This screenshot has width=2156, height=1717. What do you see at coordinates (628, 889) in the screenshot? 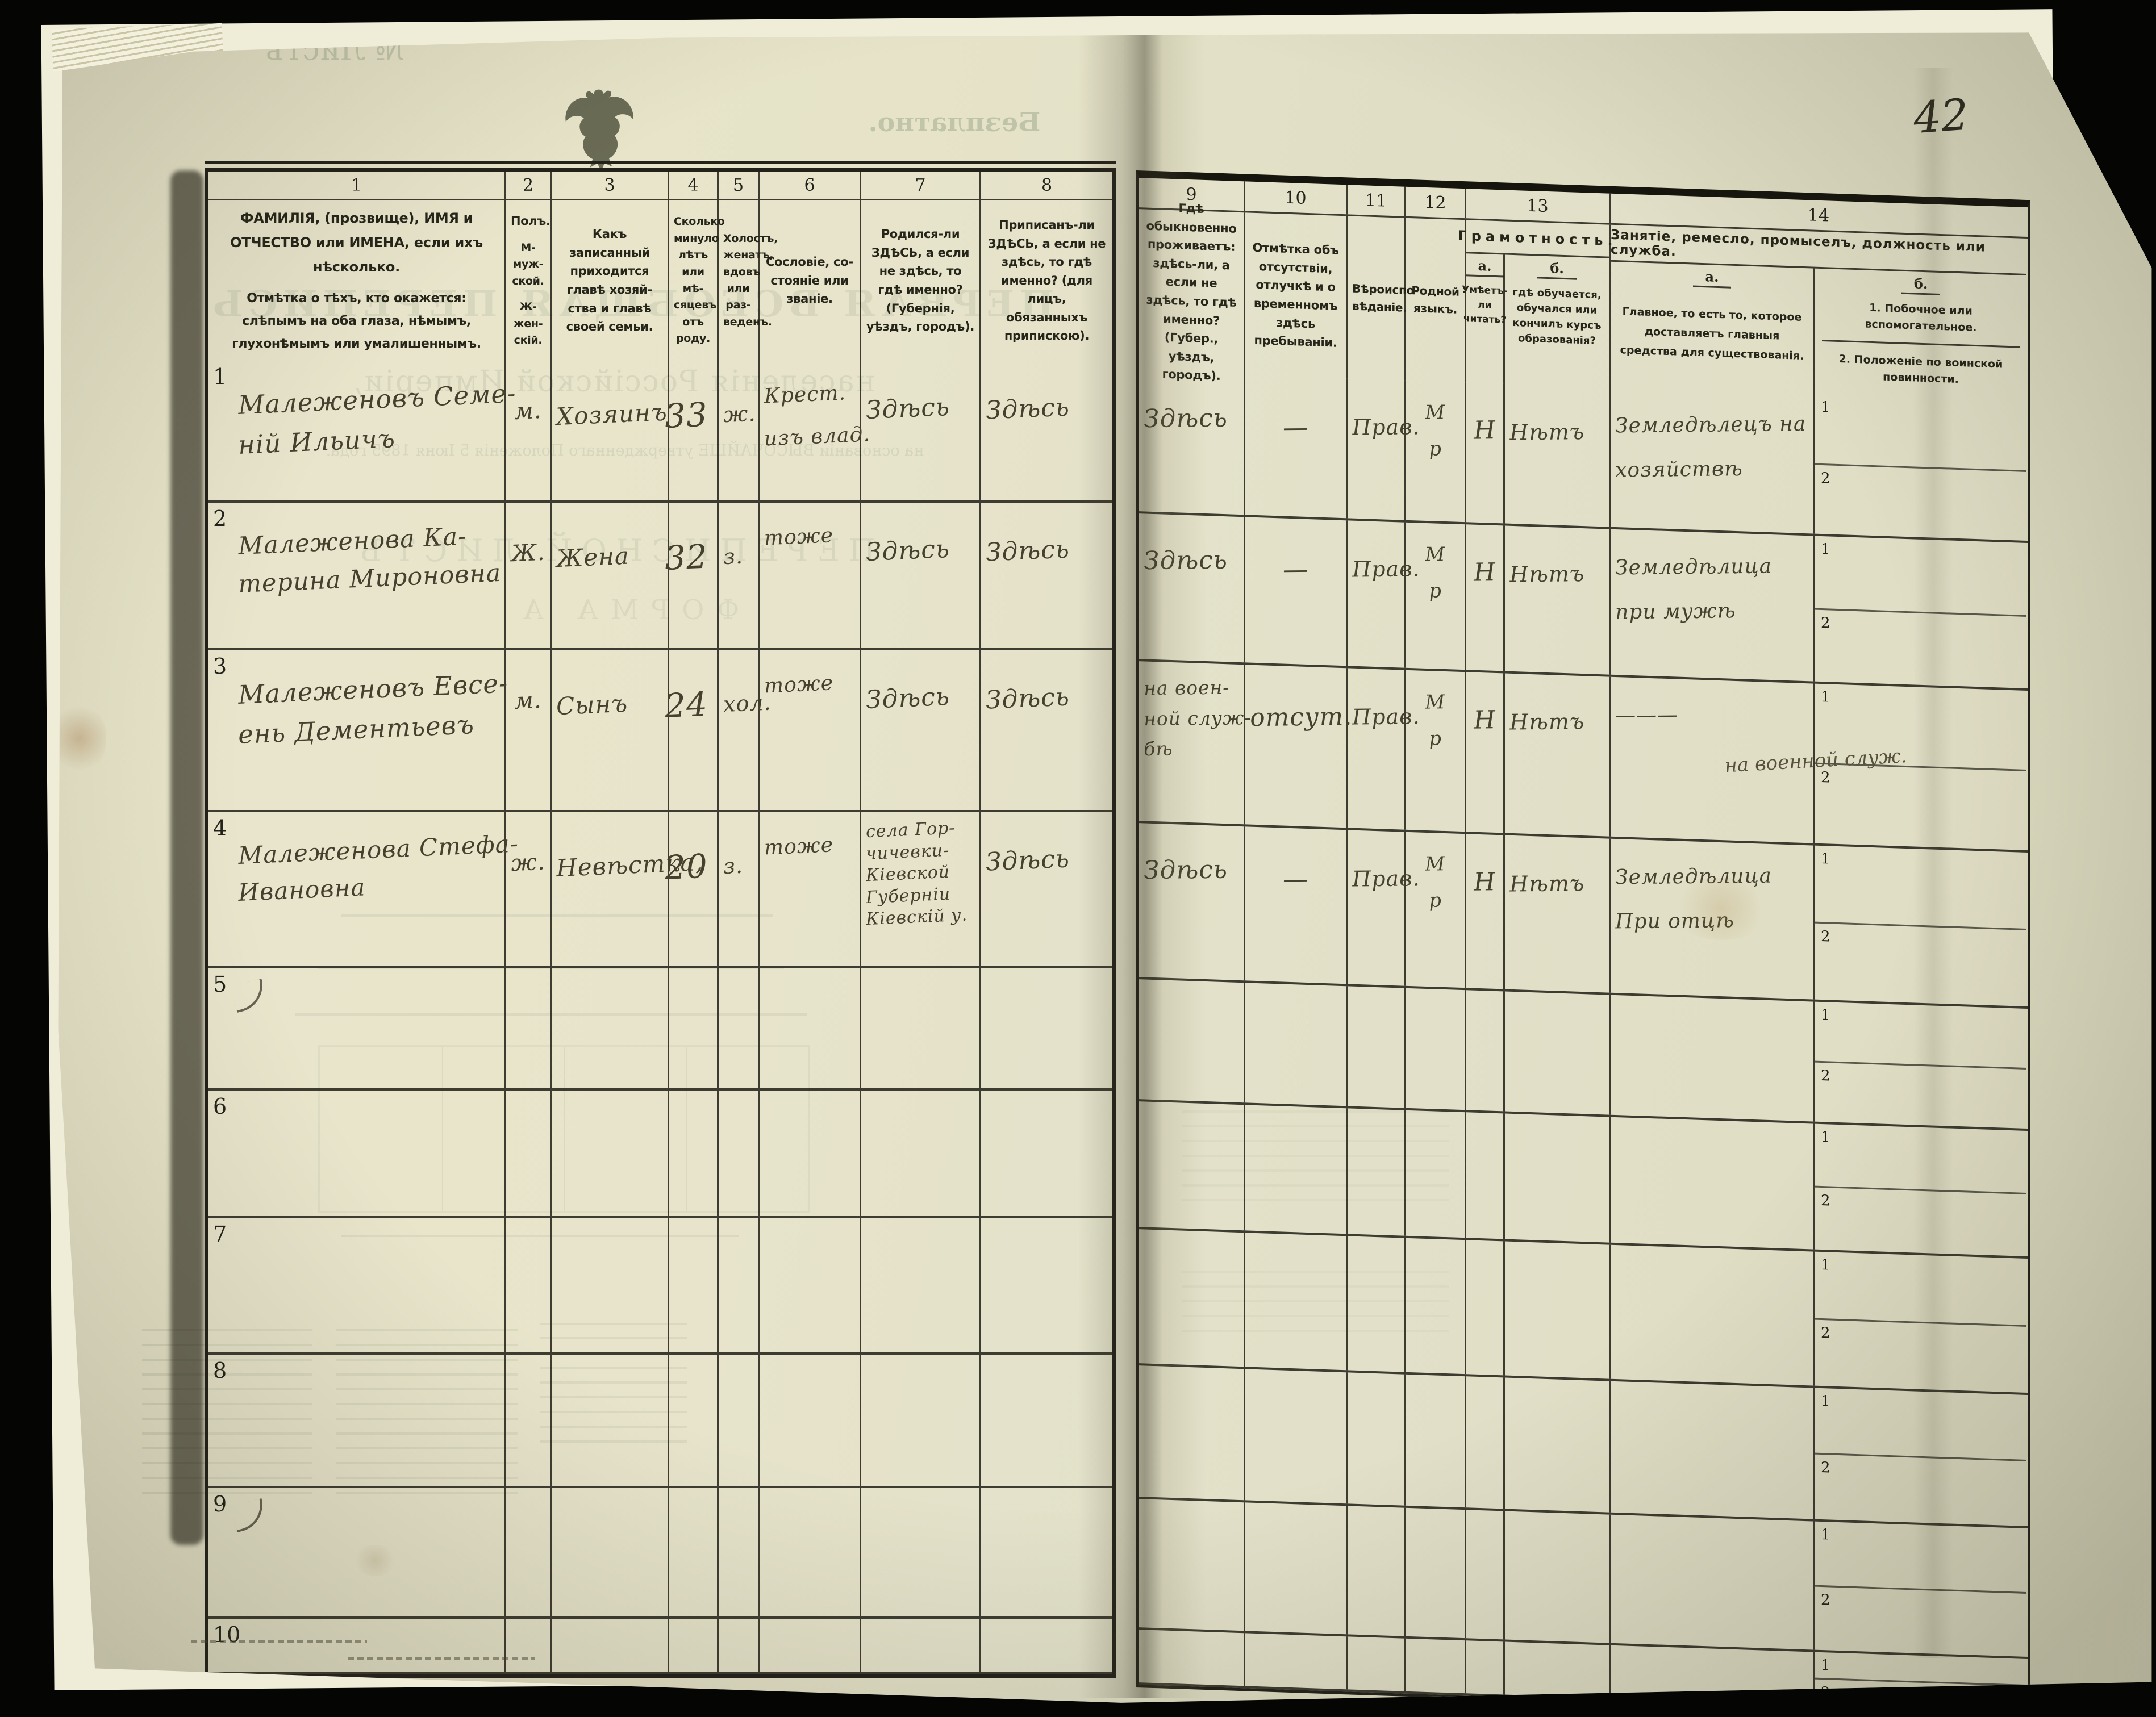
I see `cell-relation: Невѣстка,` at bounding box center [628, 889].